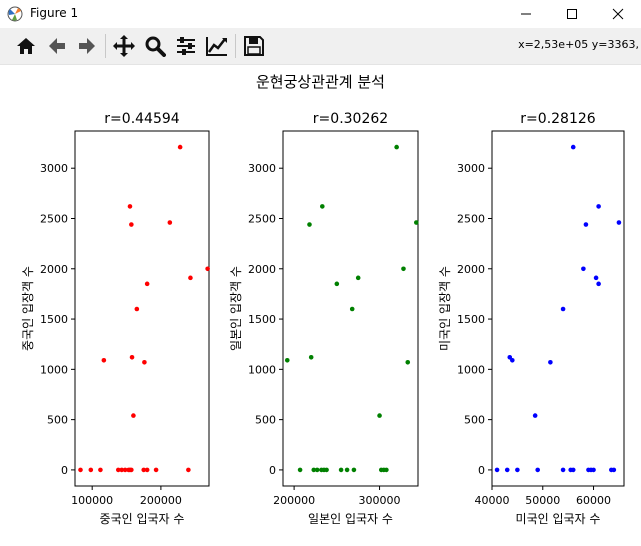  I want to click on edit-axis-button, so click(217, 46).